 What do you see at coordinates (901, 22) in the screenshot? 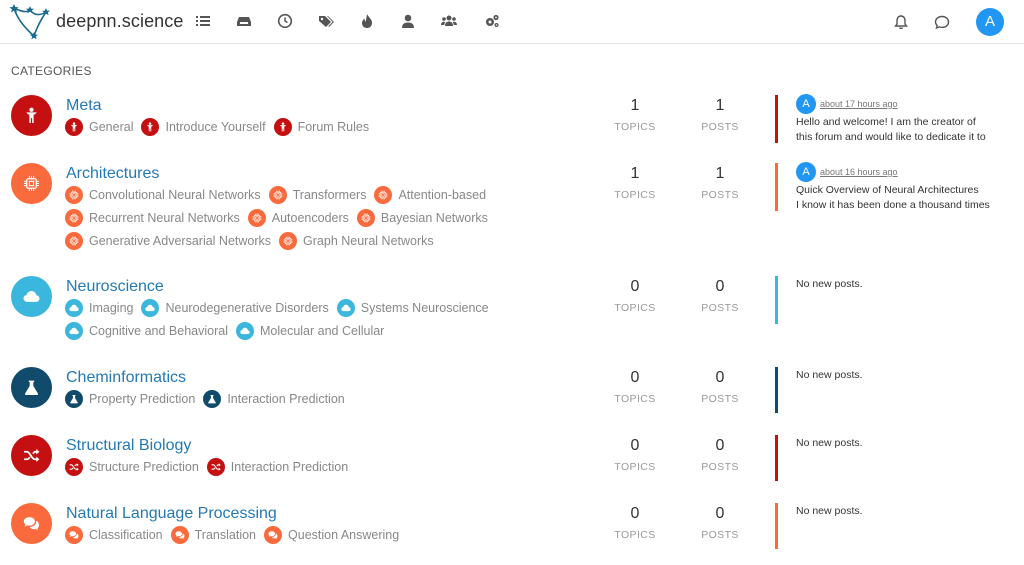
I see `notifications-bell-icon` at bounding box center [901, 22].